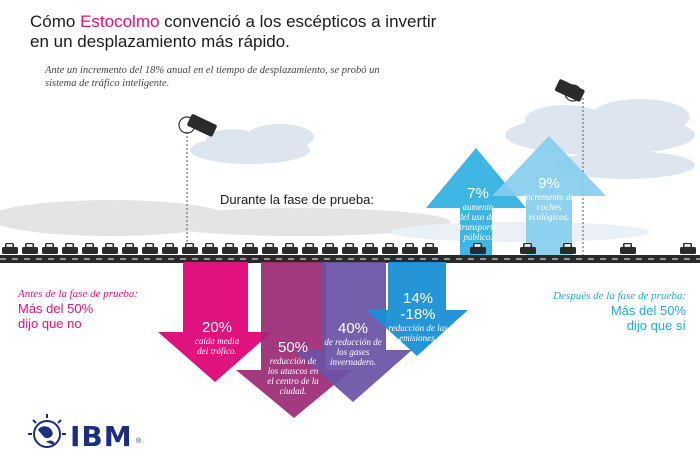 The width and height of the screenshot is (700, 468). Describe the element at coordinates (56, 308) in the screenshot. I see `before-line1: Más del 50%` at that location.